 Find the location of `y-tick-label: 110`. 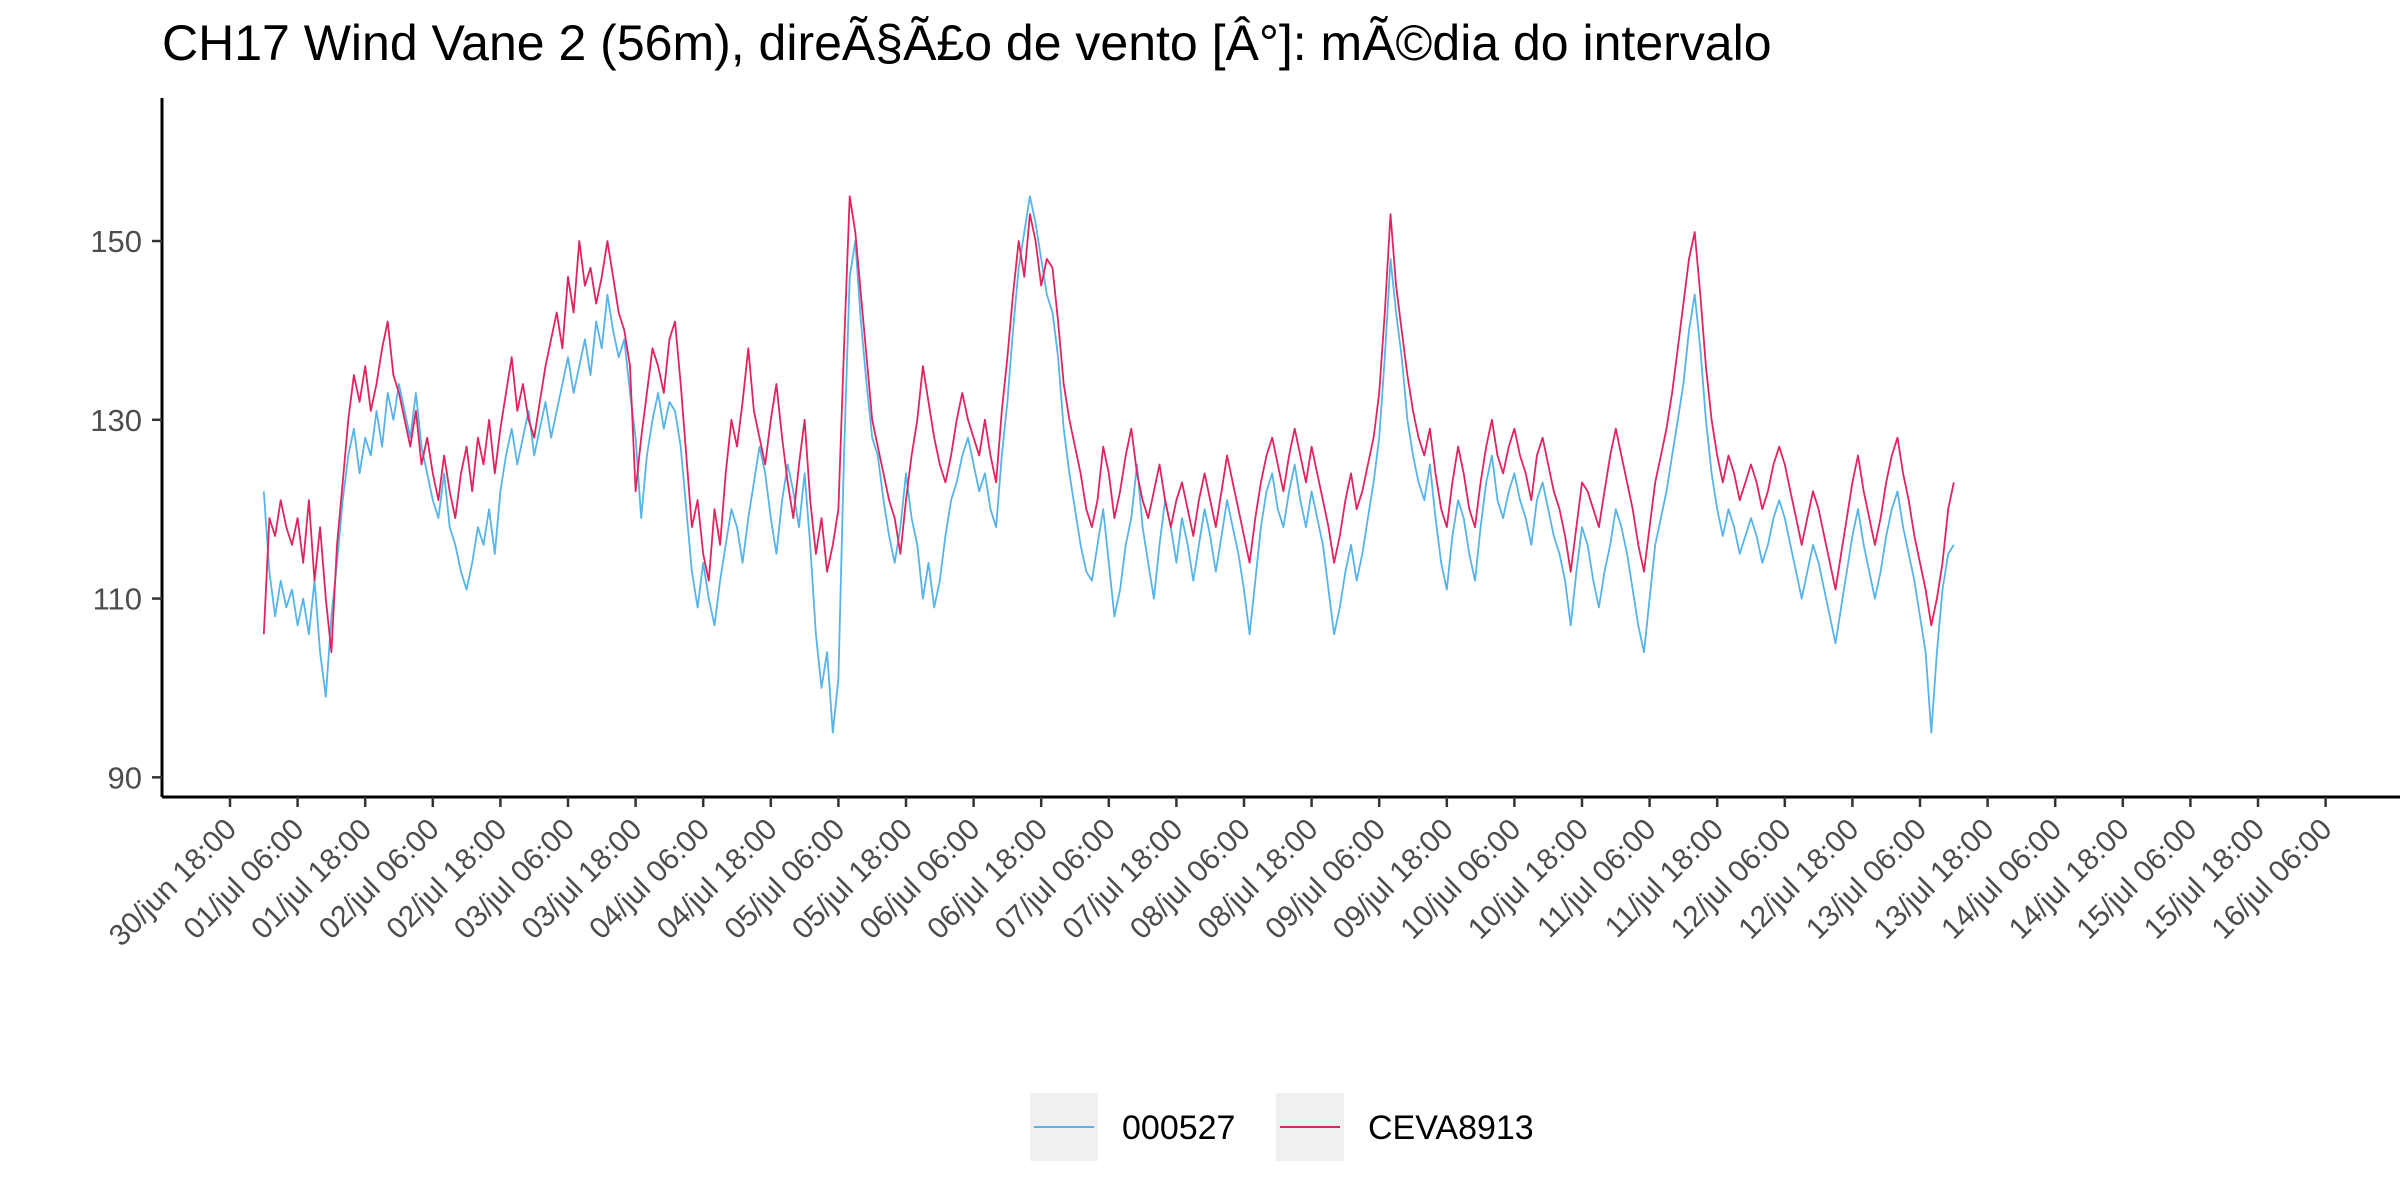

y-tick-label: 110 is located at coordinates (117, 599).